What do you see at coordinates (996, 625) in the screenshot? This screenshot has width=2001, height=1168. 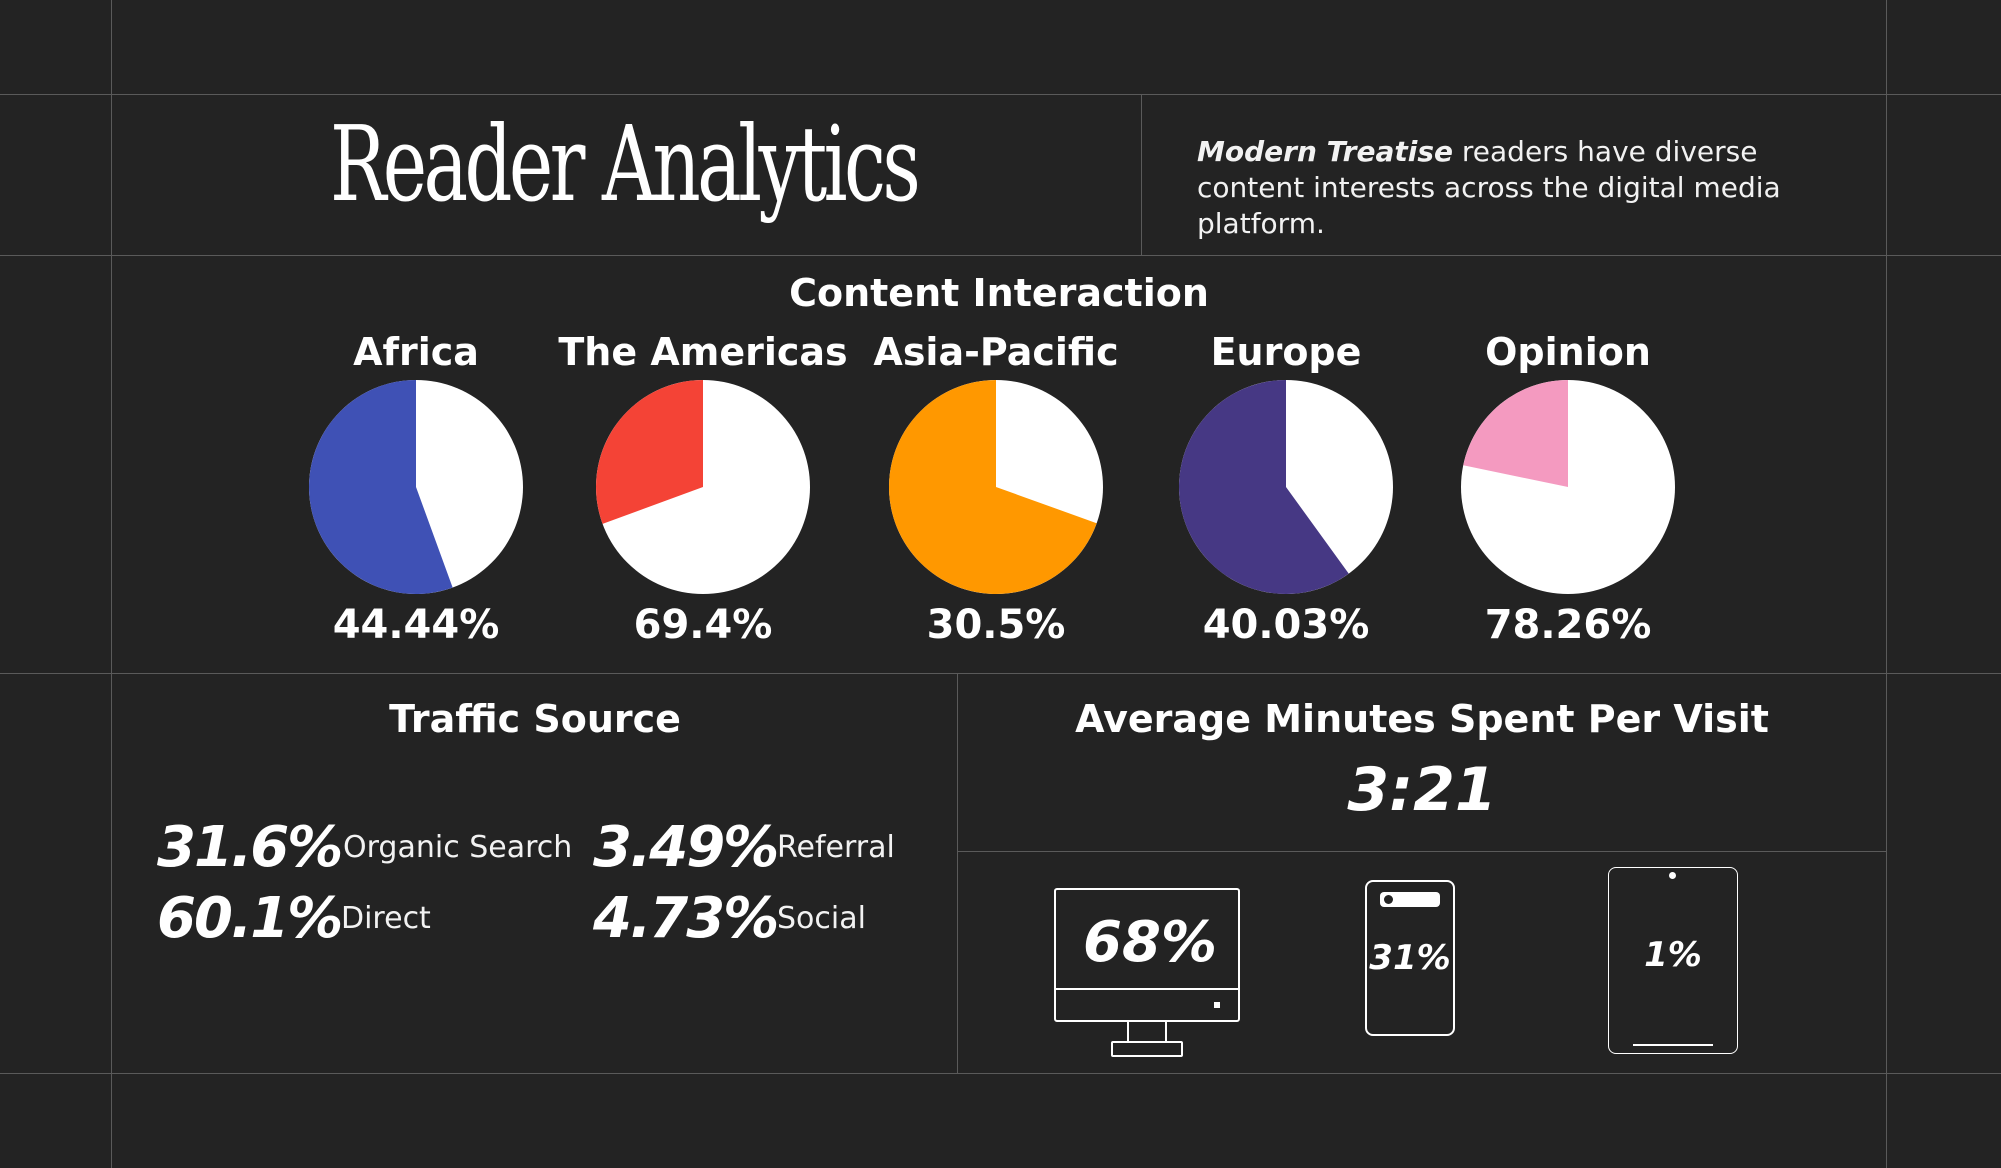 I see `pie-value-asia-pacific: 30.5%` at bounding box center [996, 625].